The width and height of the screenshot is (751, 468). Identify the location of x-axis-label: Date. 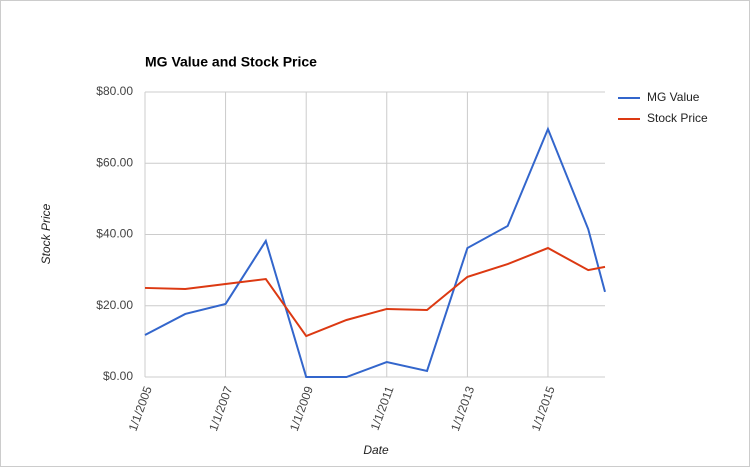
(376, 450).